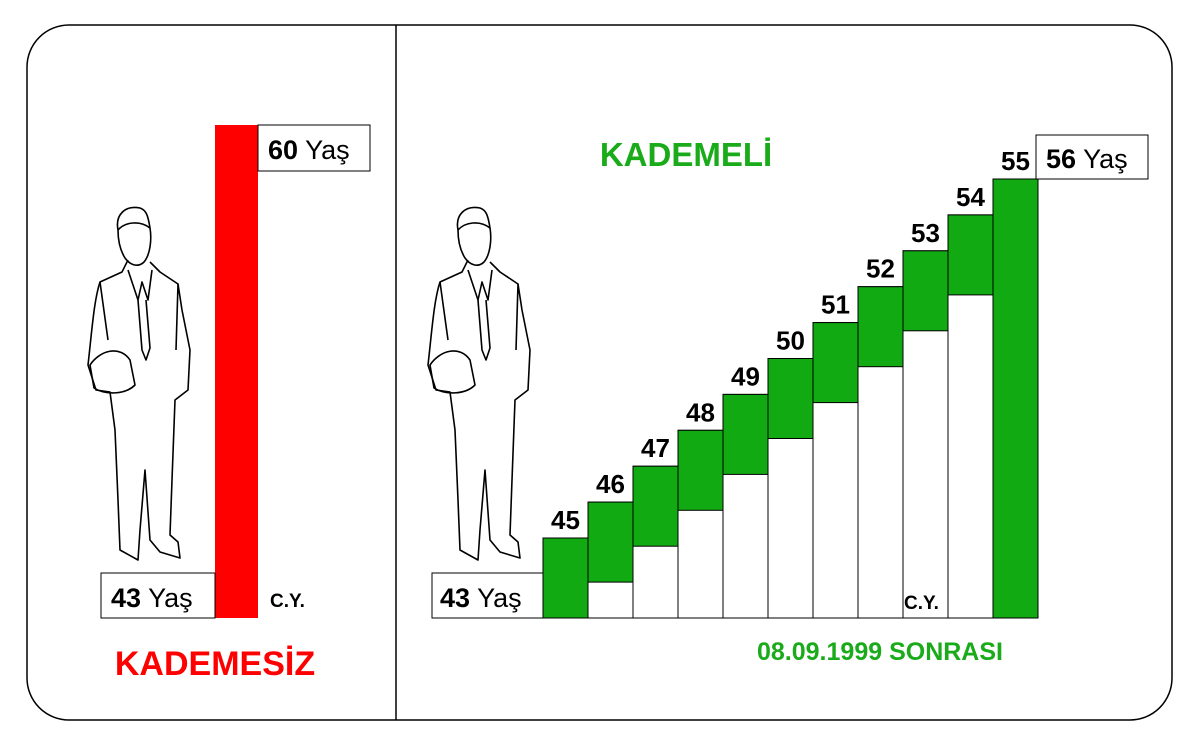  What do you see at coordinates (686, 154) in the screenshot?
I see `right-title: KADEMELİ` at bounding box center [686, 154].